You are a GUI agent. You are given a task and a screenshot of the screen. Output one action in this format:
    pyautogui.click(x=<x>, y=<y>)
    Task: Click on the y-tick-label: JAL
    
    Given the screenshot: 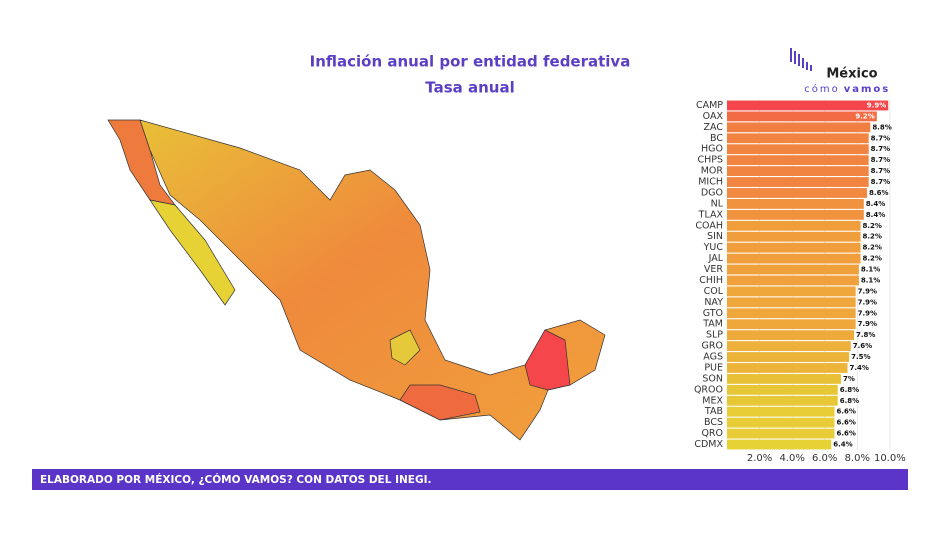 What is the action you would take?
    pyautogui.click(x=716, y=258)
    